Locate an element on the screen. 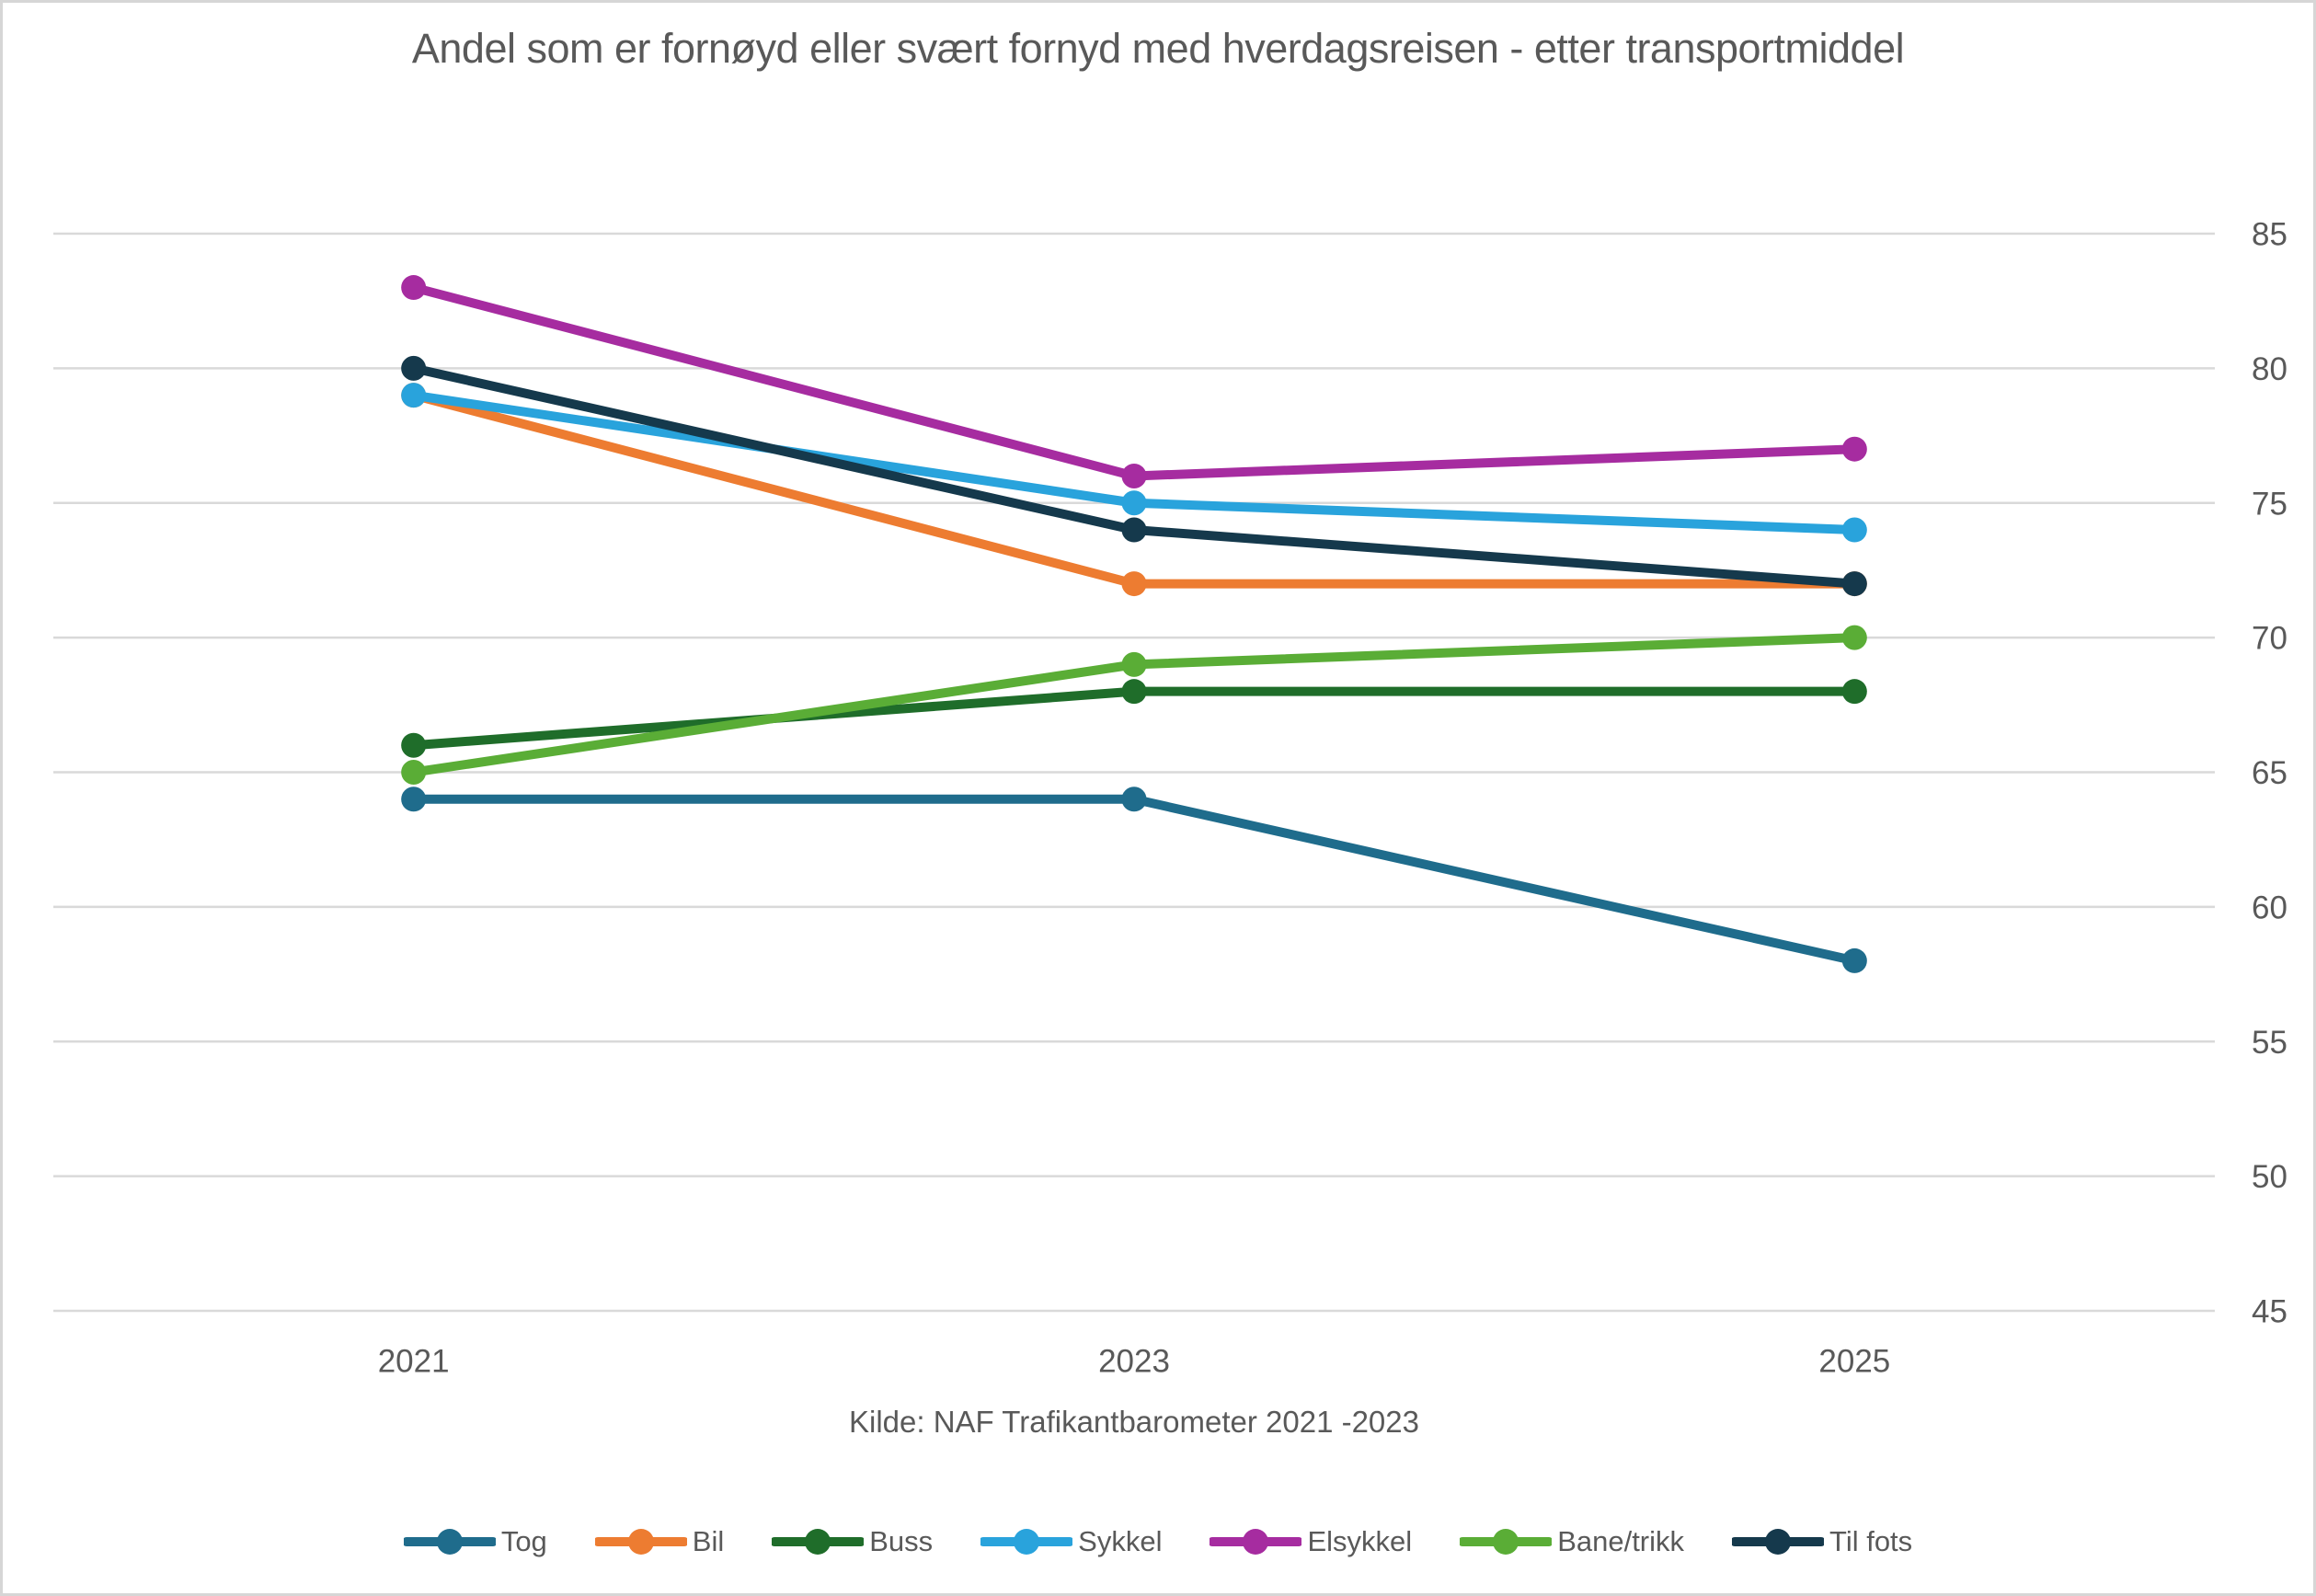  legend-label: Buss is located at coordinates (901, 1541).